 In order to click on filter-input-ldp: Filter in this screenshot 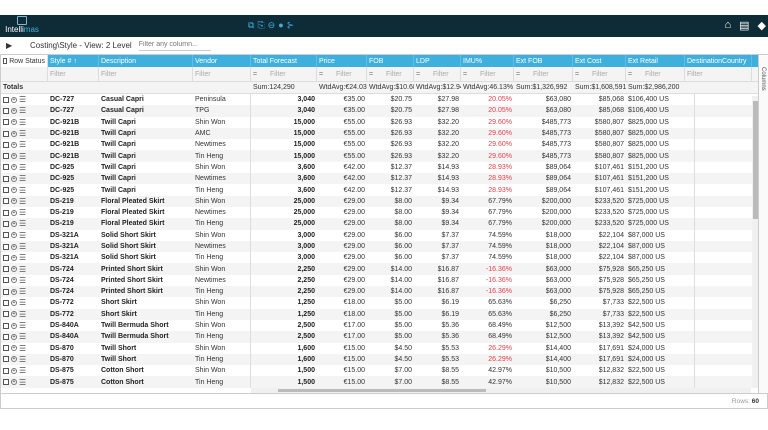, I will do `click(441, 74)`.